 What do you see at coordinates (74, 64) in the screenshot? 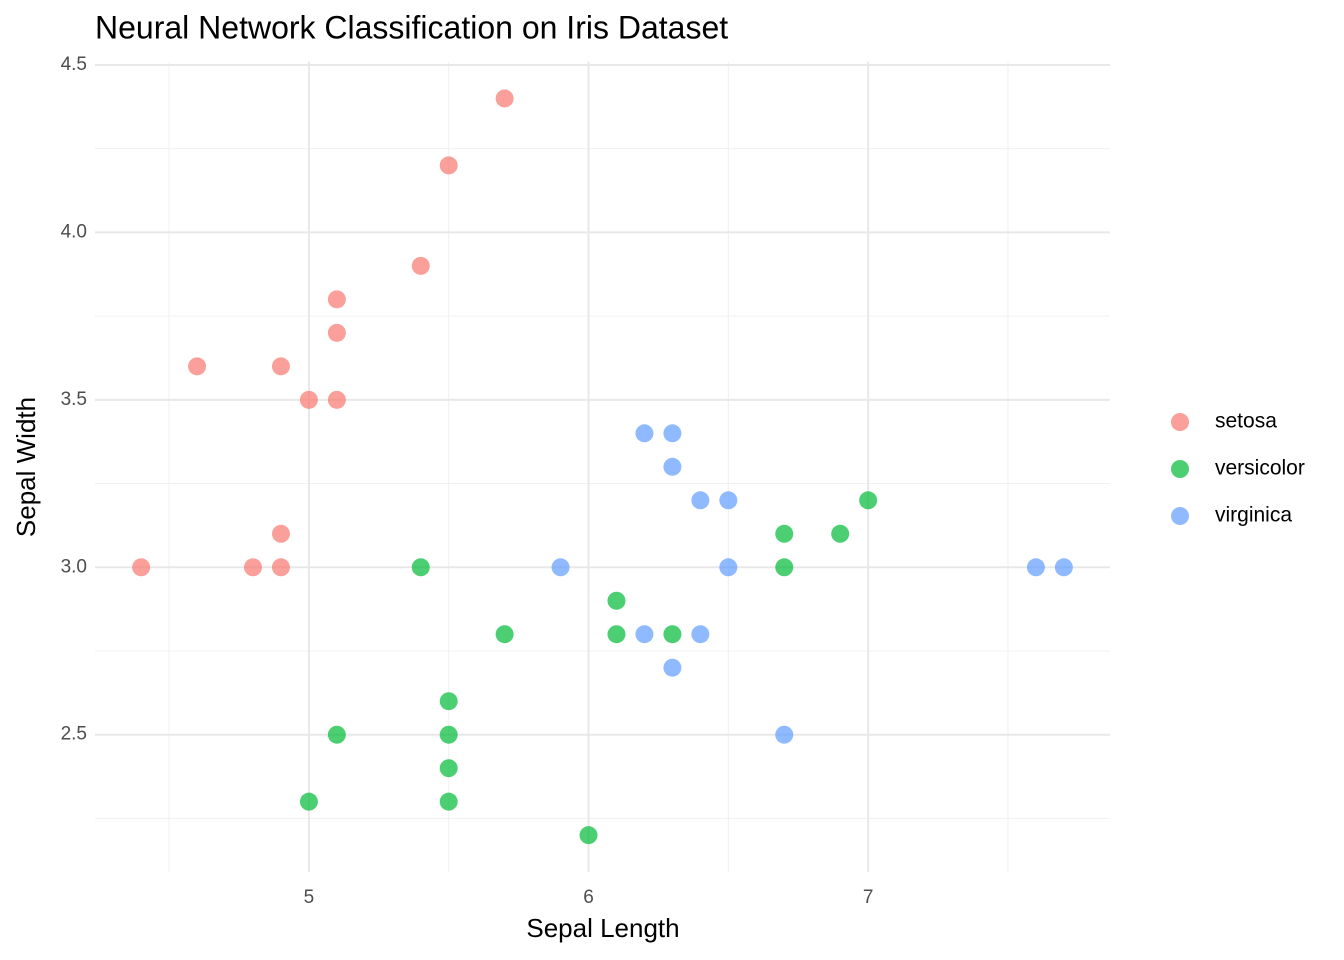
I see `y-tick-label: 4.5` at bounding box center [74, 64].